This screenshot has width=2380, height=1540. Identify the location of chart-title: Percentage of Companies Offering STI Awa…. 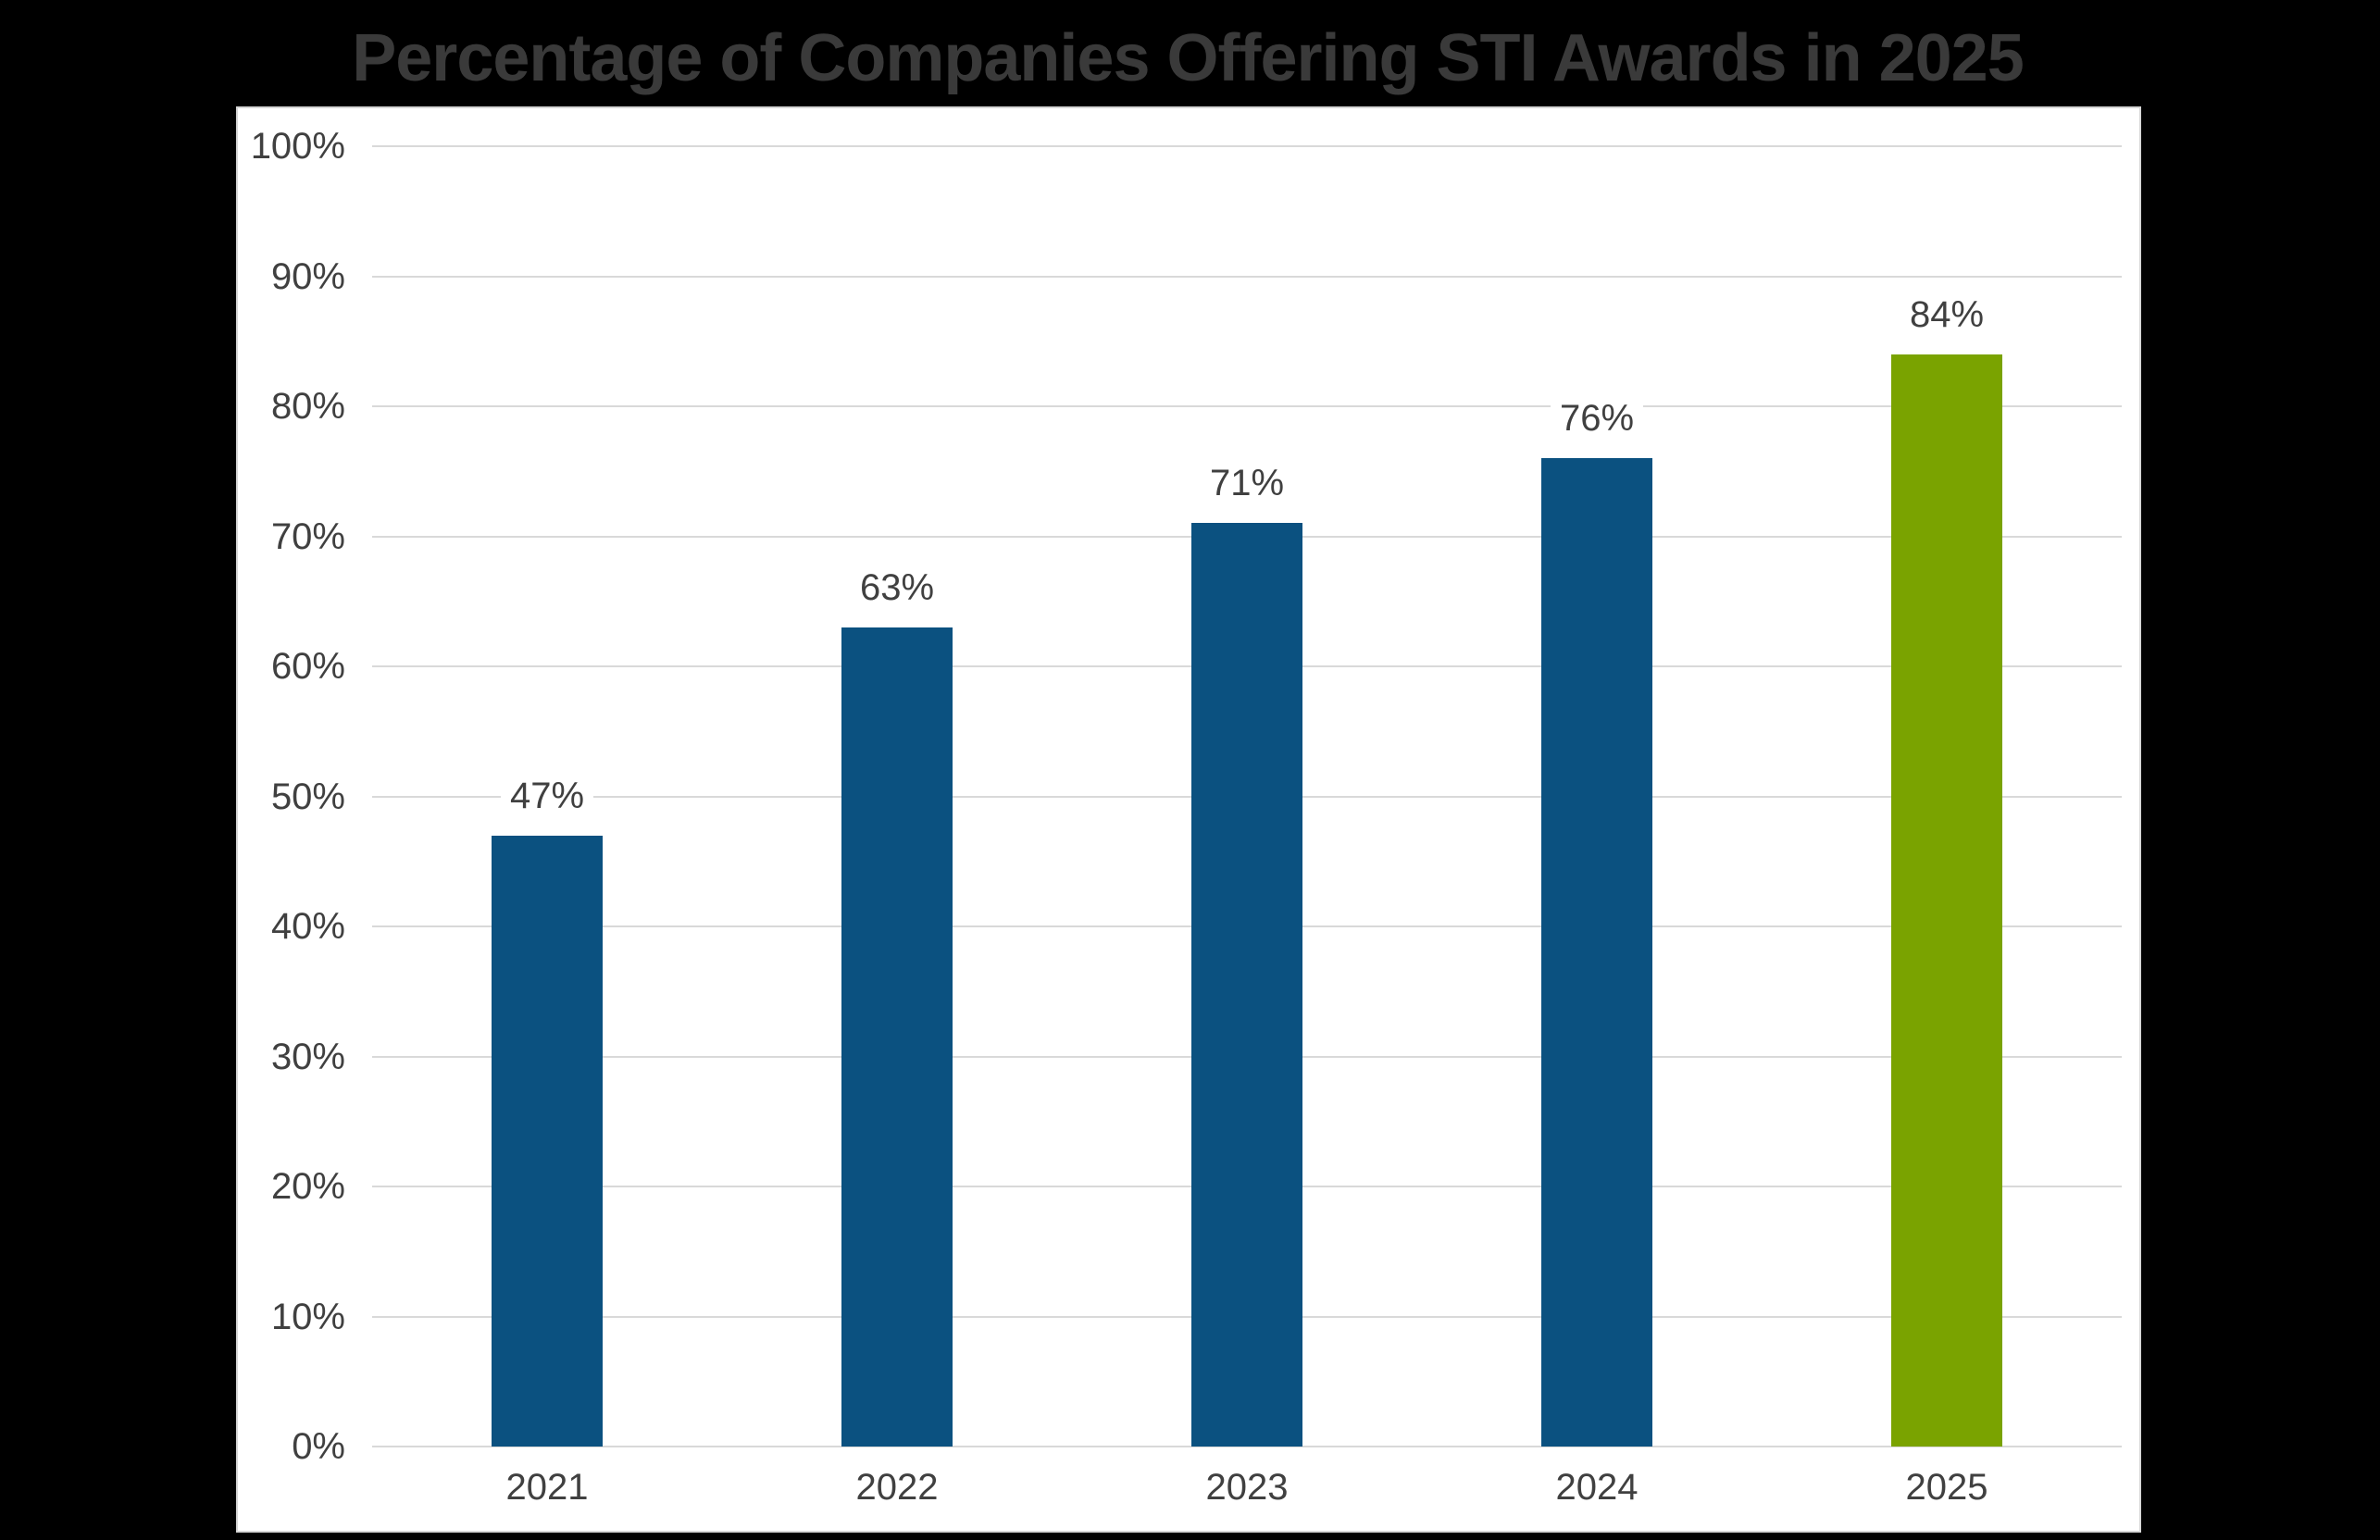
(1188, 58).